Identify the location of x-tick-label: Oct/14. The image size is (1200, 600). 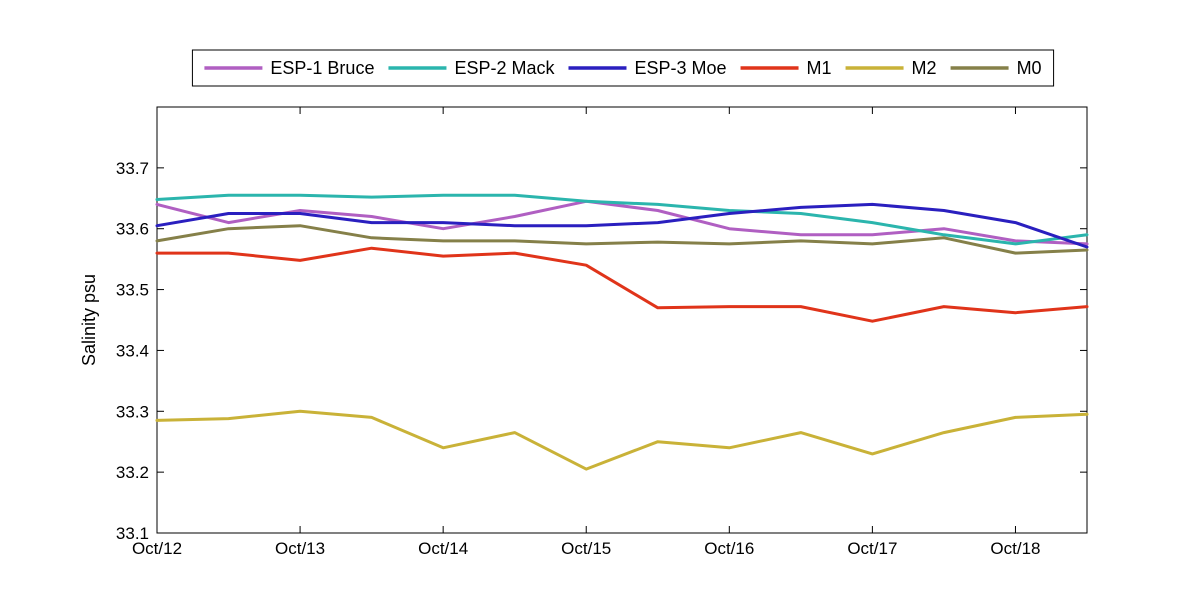
(443, 548).